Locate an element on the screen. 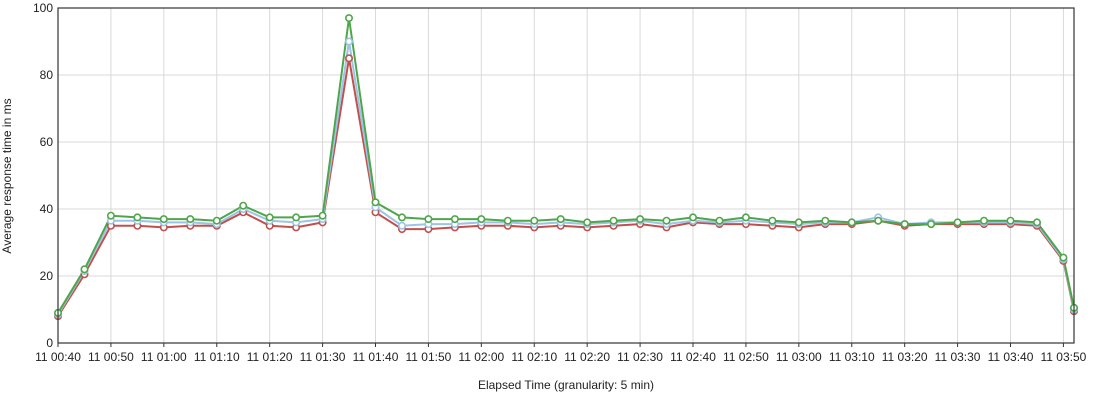 The height and width of the screenshot is (400, 1096). x-tick-label: 11 02:00 is located at coordinates (481, 357).